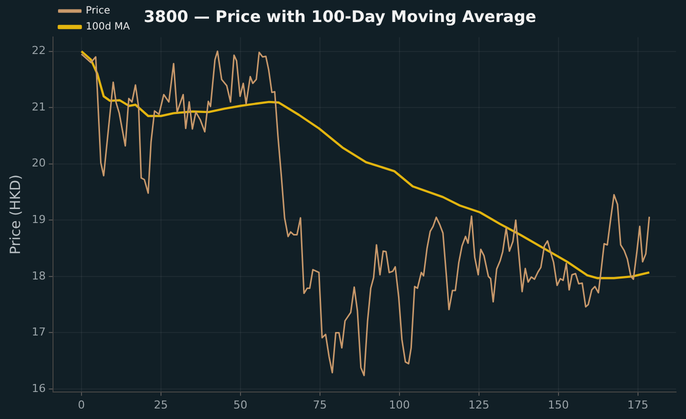  What do you see at coordinates (39, 388) in the screenshot?
I see `y-tick-label: 16` at bounding box center [39, 388].